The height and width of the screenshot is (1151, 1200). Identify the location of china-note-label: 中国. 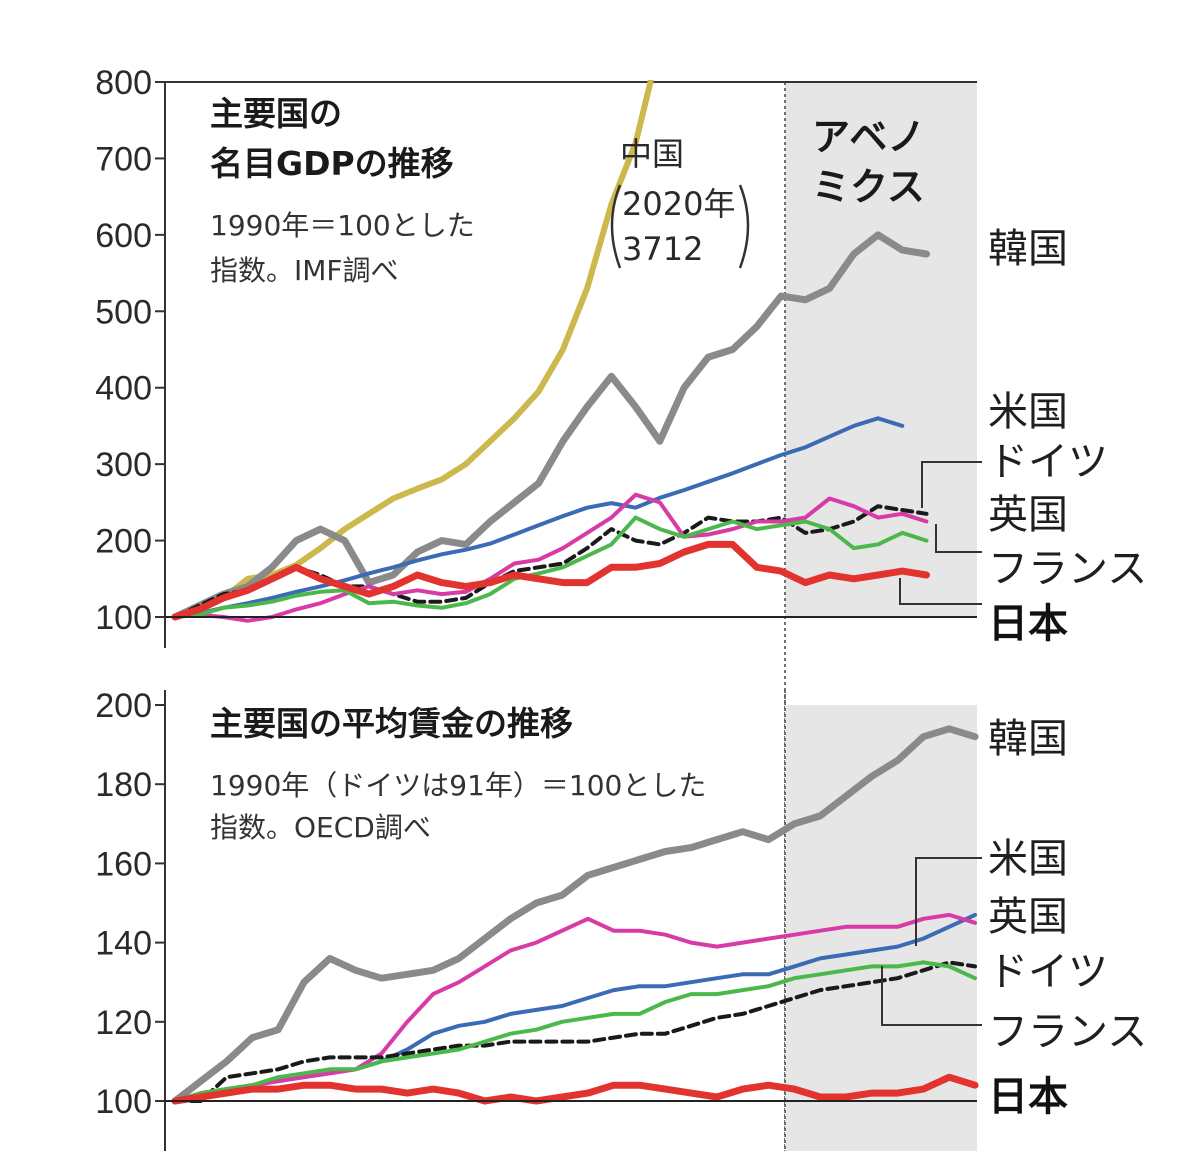
(652, 154).